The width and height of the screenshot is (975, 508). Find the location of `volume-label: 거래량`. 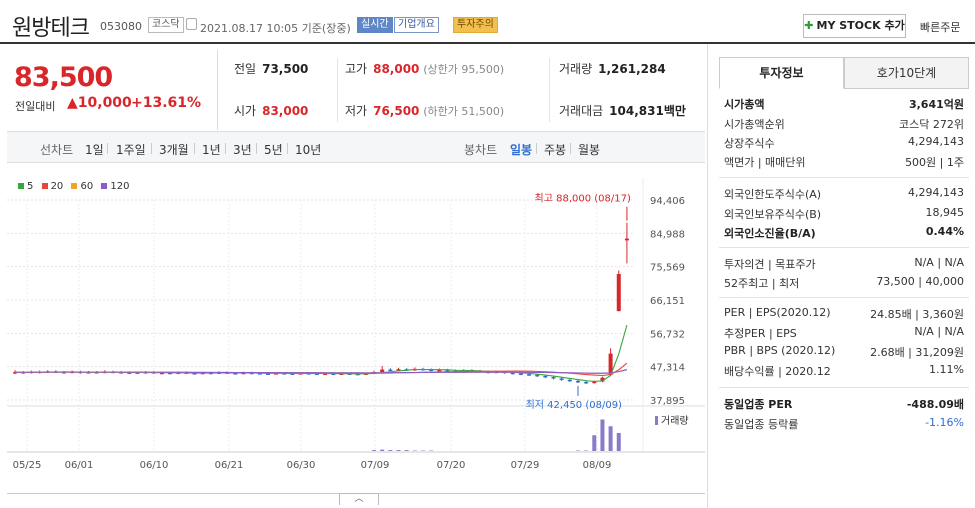

volume-label: 거래량 is located at coordinates (675, 421).